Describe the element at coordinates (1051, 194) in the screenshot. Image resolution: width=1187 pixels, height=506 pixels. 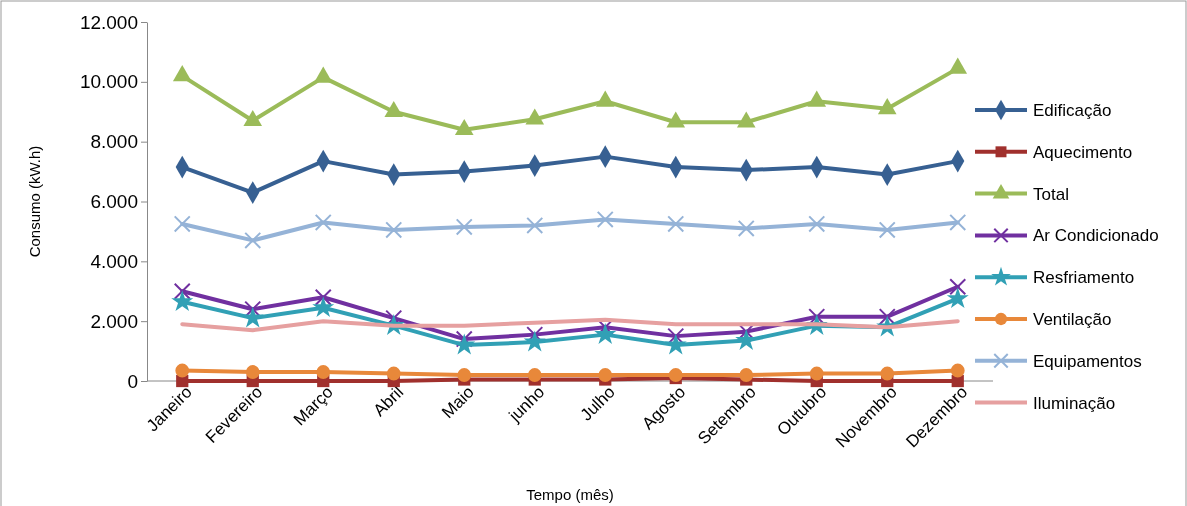
I see `legend-label: Total` at that location.